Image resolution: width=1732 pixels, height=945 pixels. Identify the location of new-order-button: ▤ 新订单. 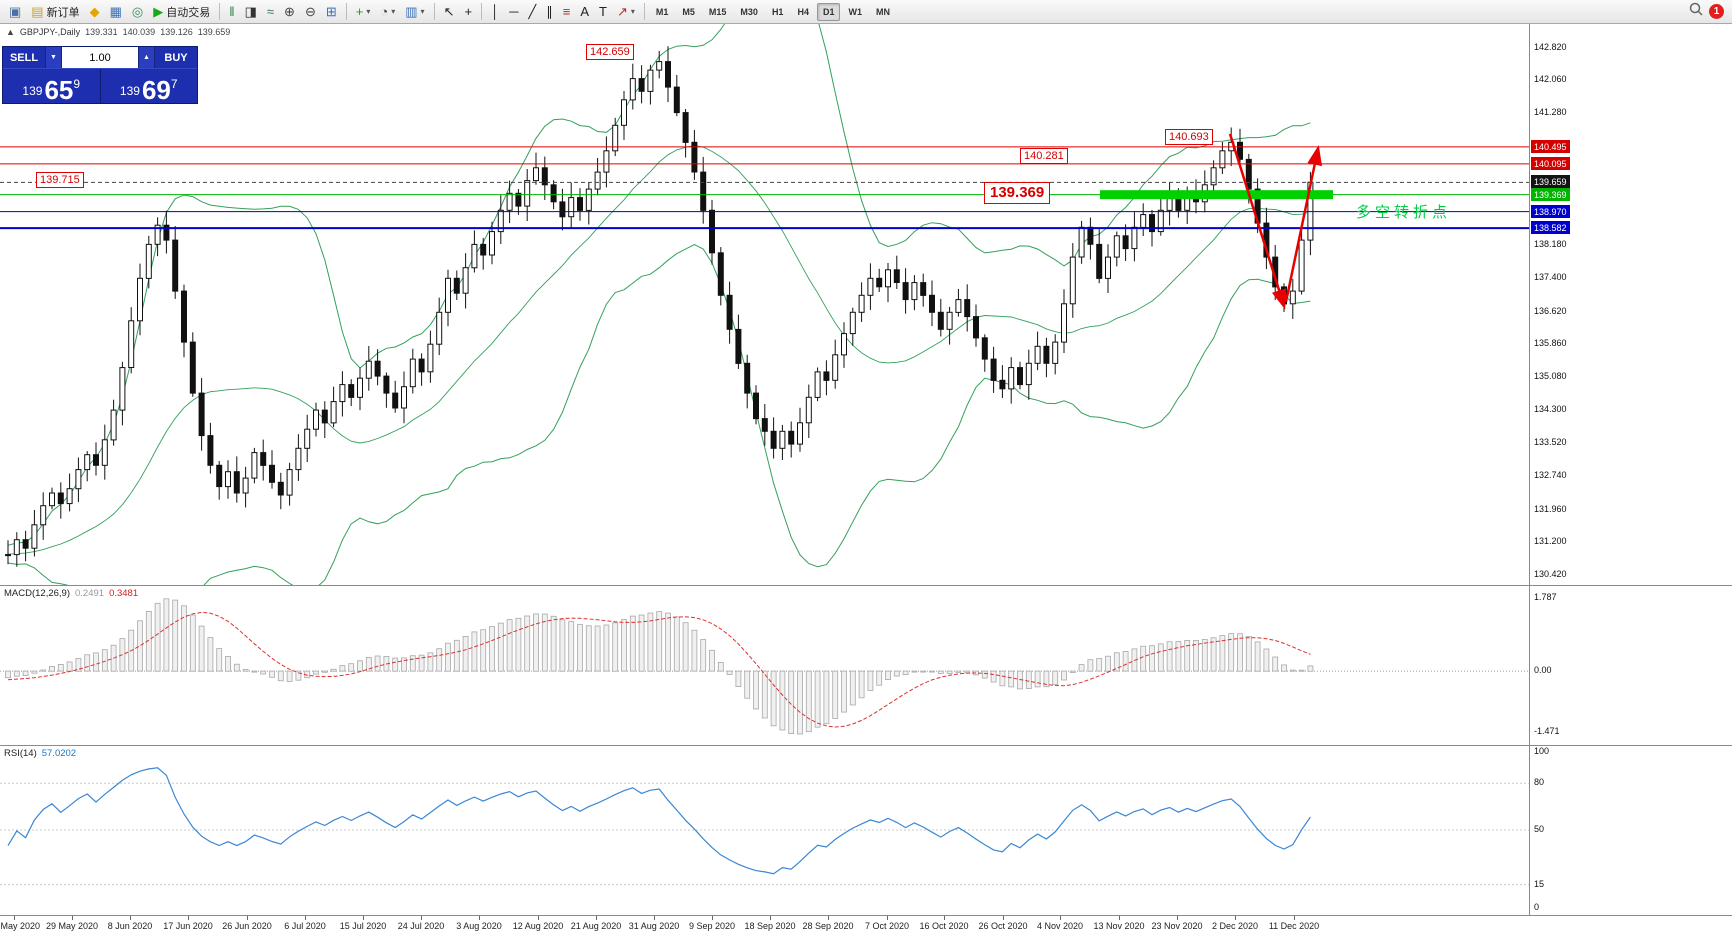
(55, 12).